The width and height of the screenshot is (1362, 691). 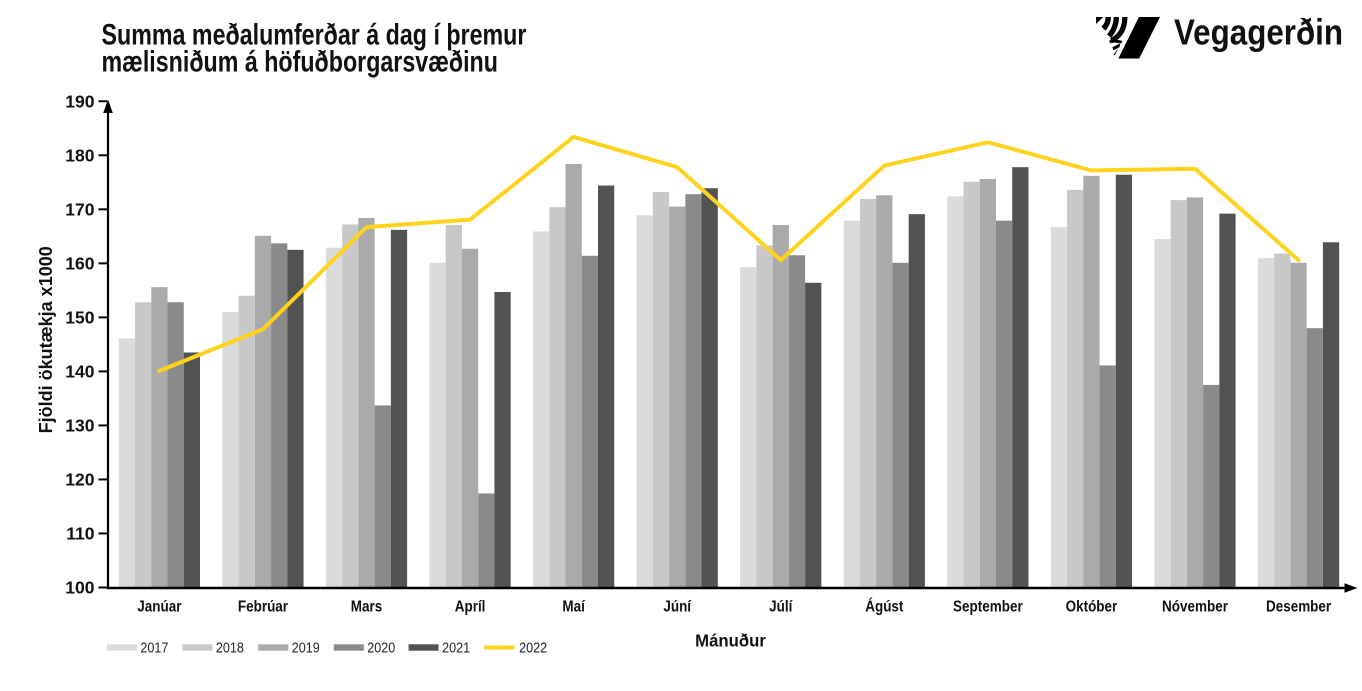 I want to click on svg-text:mælisniðum á höfuðborgarsvæðin: mælisniðum á höfuðborgarsvæðinu, so click(x=300, y=62).